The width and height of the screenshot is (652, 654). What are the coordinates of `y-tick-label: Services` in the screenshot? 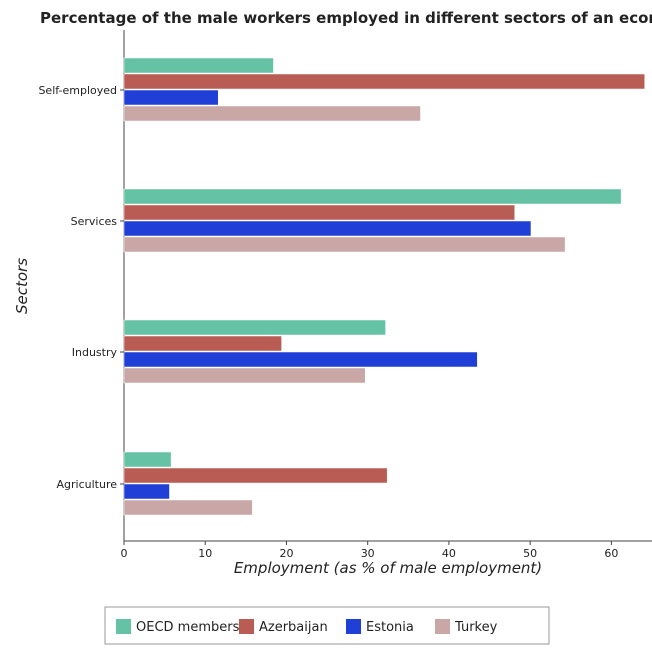 It's located at (94, 221).